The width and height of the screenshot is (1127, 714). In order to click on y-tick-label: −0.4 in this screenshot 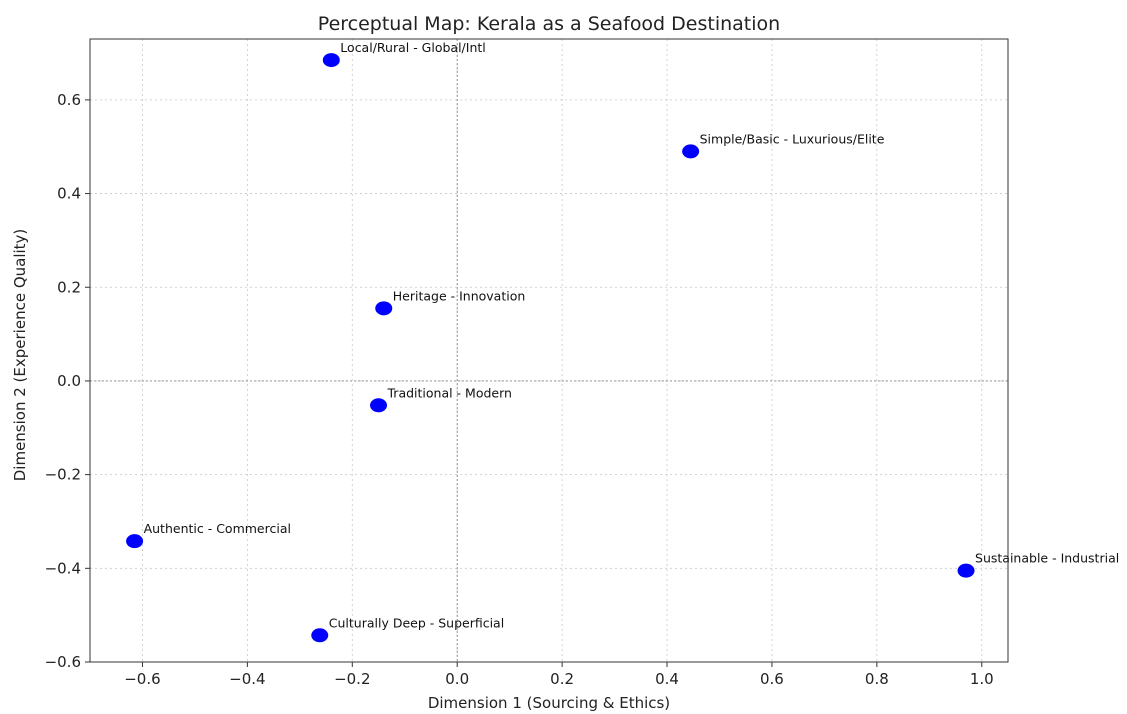, I will do `click(63, 568)`.